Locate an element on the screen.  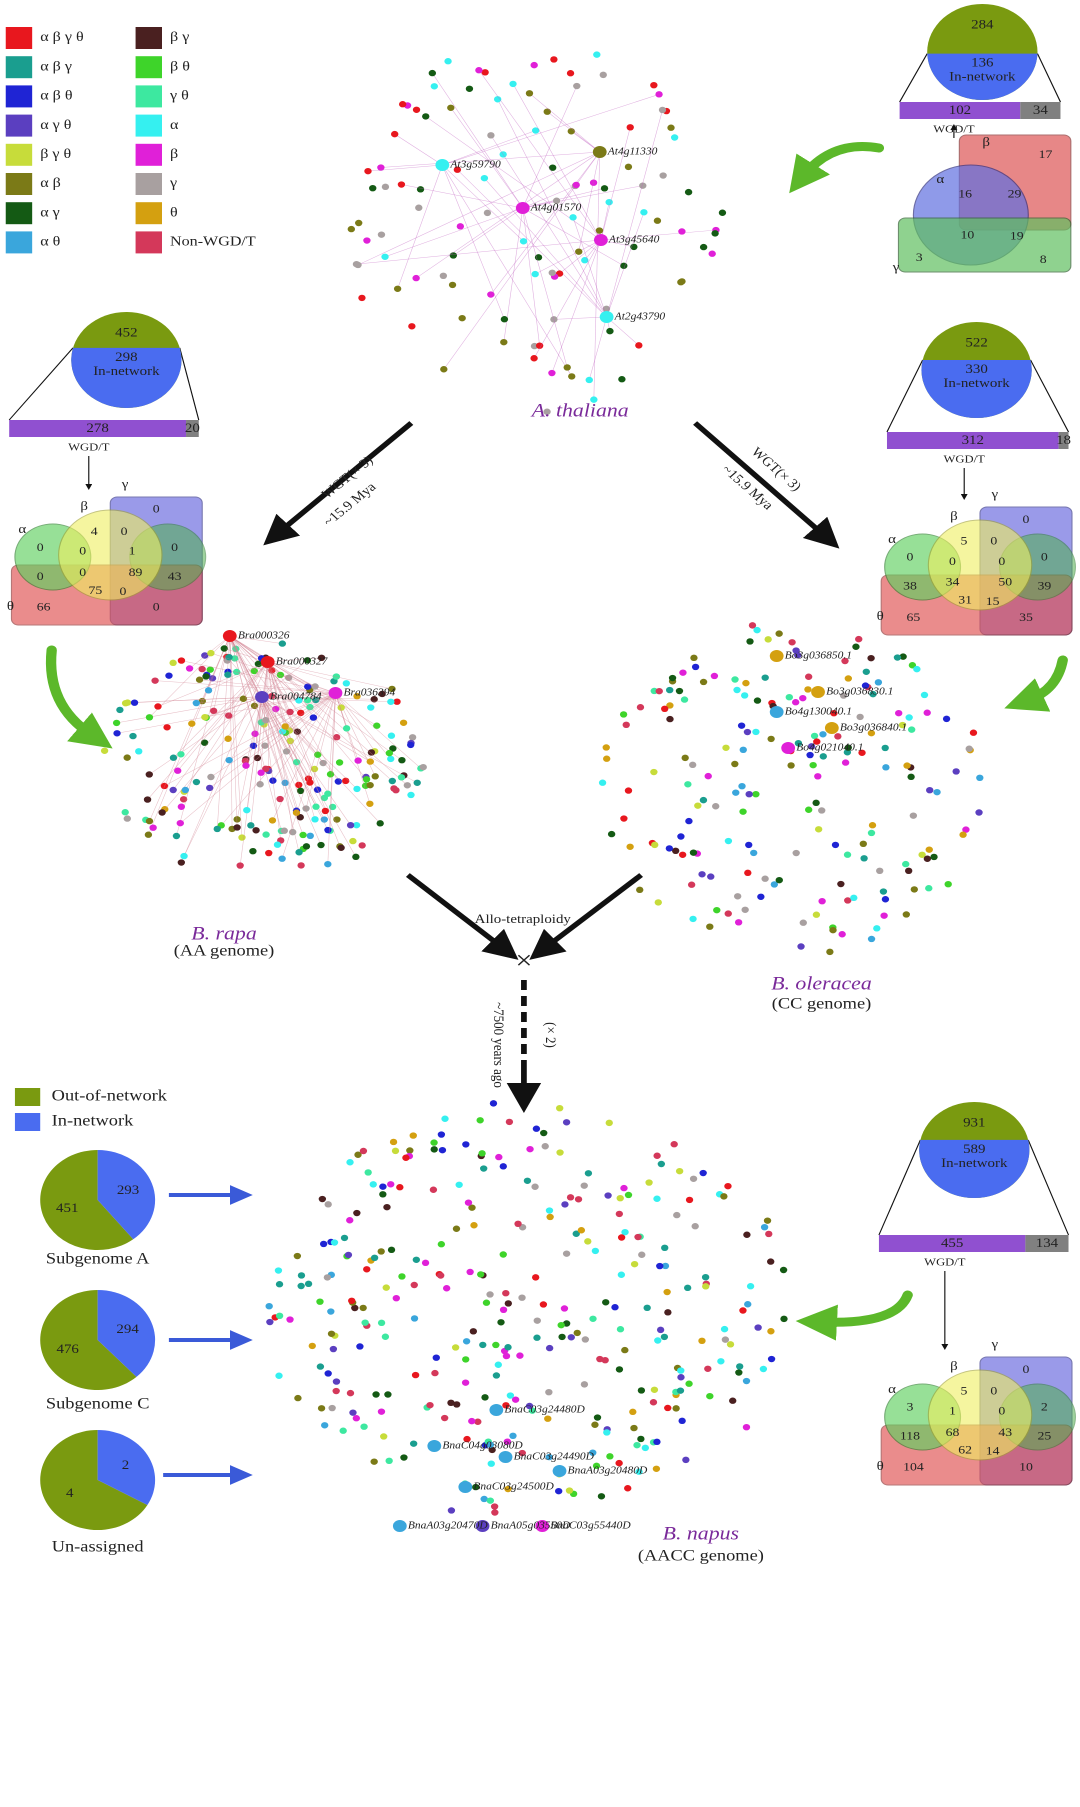
venn-count: 17 is located at coordinates (1046, 154).